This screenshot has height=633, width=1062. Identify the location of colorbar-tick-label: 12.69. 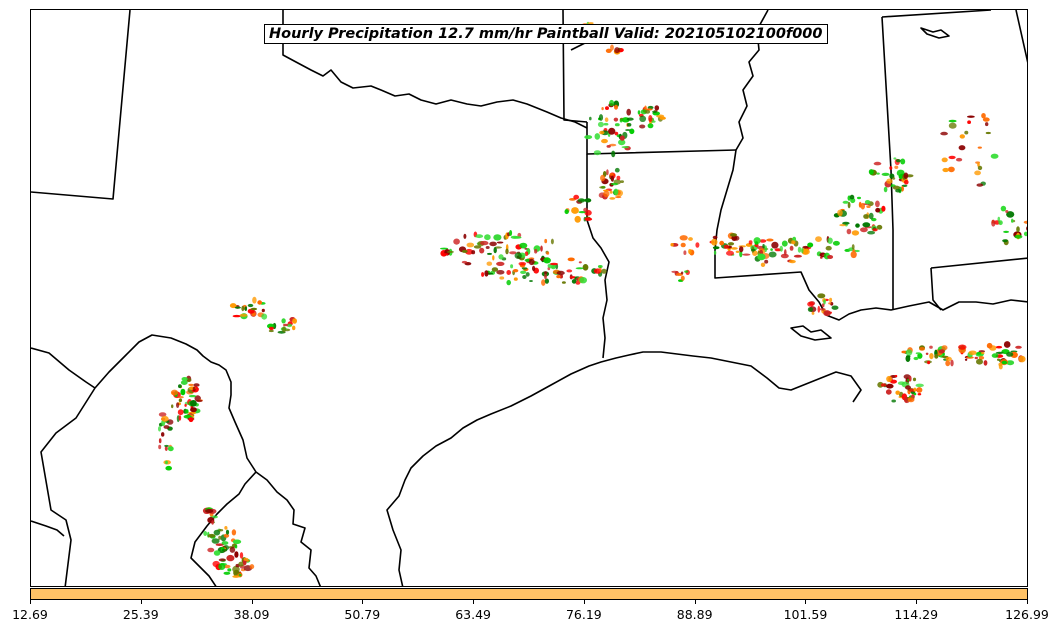
(30, 614).